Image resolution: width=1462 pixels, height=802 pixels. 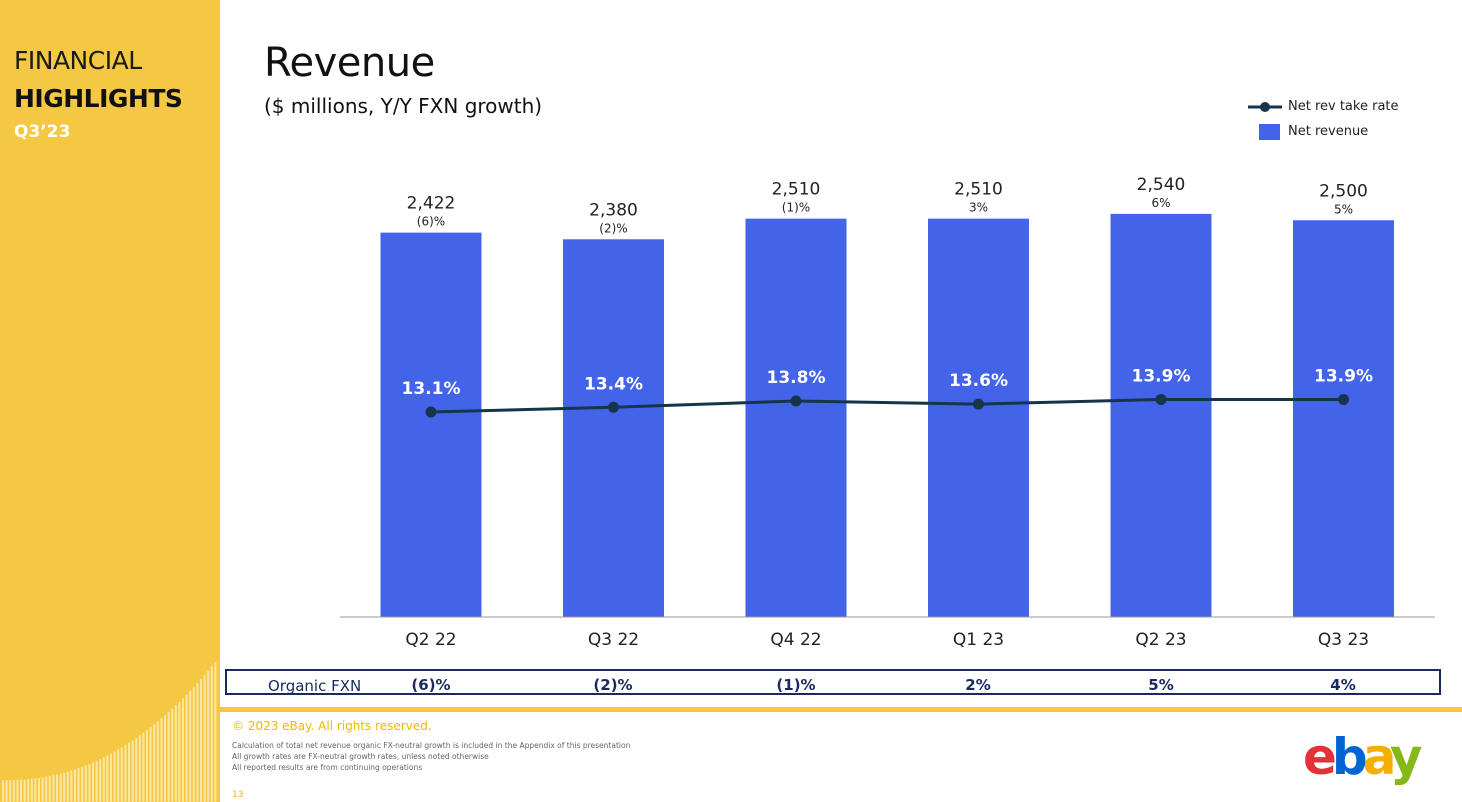 I want to click on take-rate-line, so click(x=887, y=405).